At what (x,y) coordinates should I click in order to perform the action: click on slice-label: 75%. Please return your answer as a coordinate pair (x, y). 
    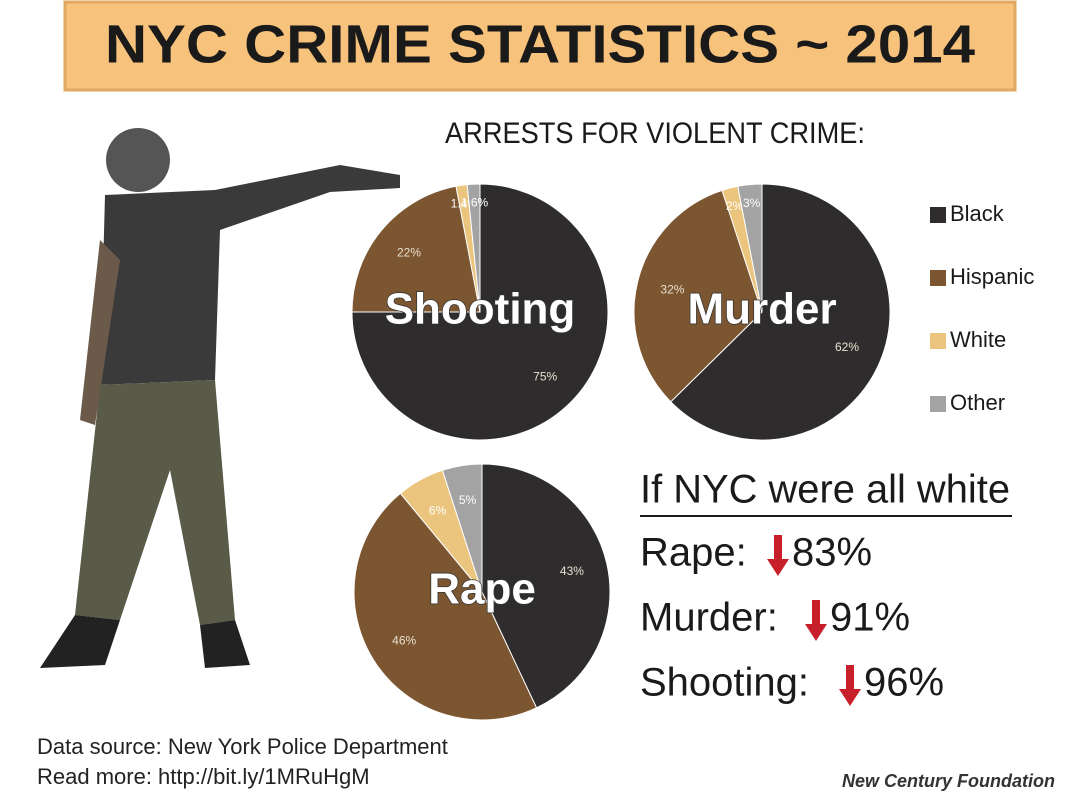
    Looking at the image, I should click on (545, 376).